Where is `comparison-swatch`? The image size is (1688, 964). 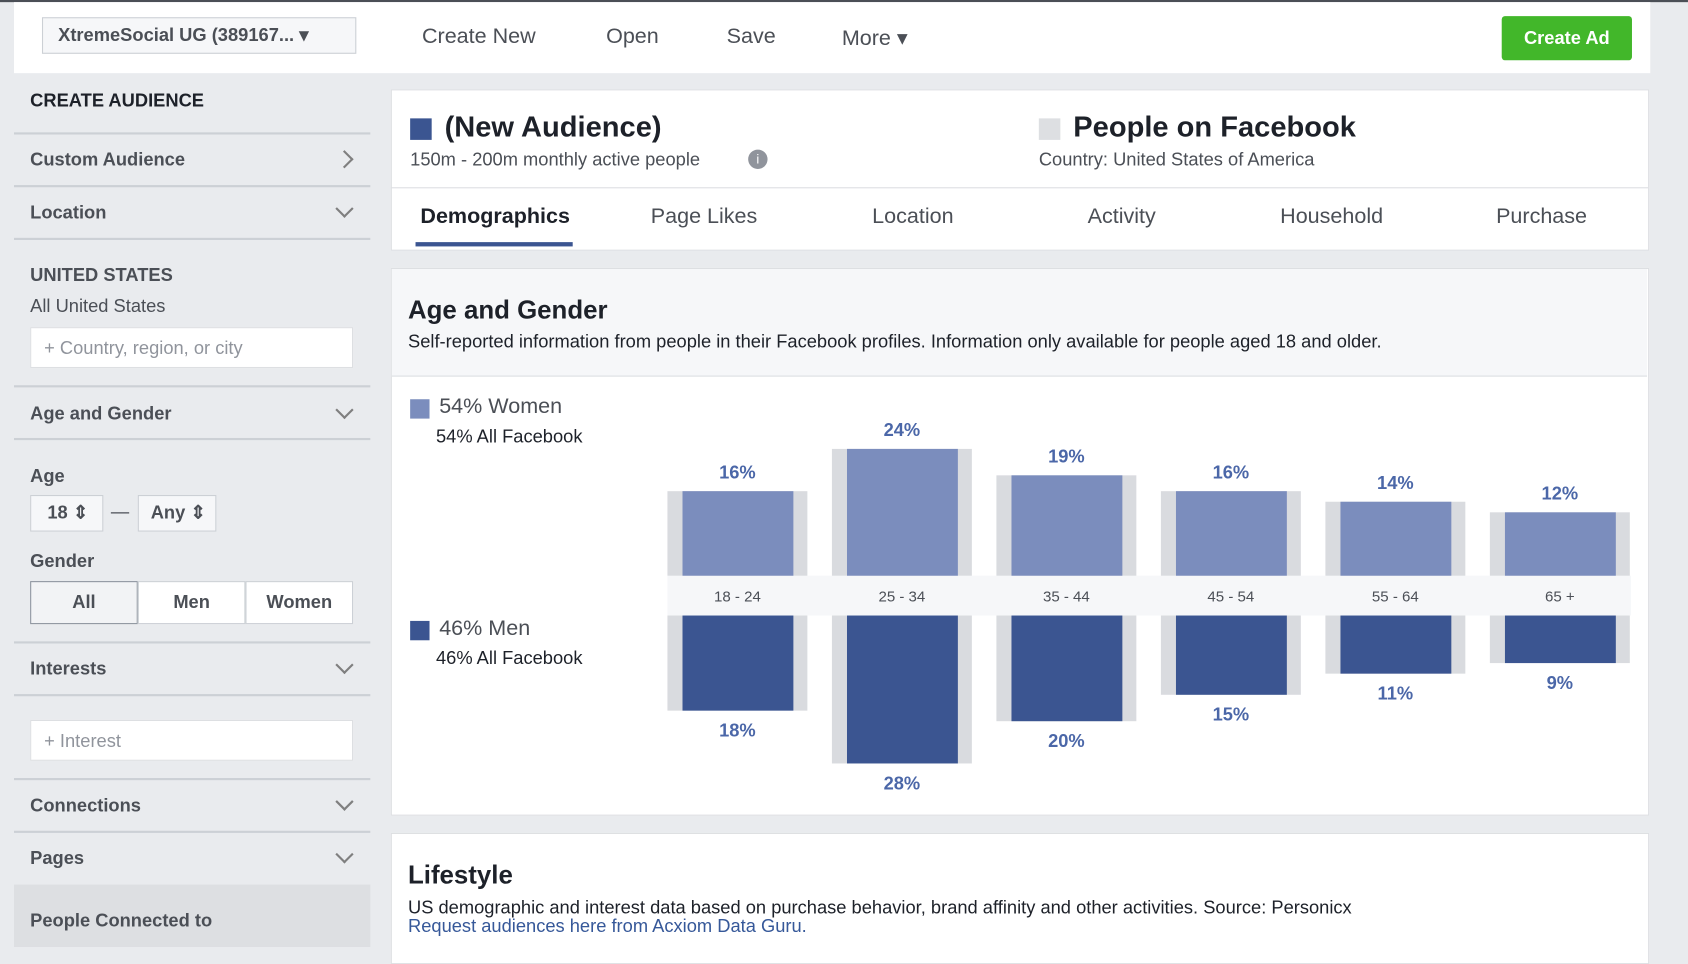 comparison-swatch is located at coordinates (1049, 129).